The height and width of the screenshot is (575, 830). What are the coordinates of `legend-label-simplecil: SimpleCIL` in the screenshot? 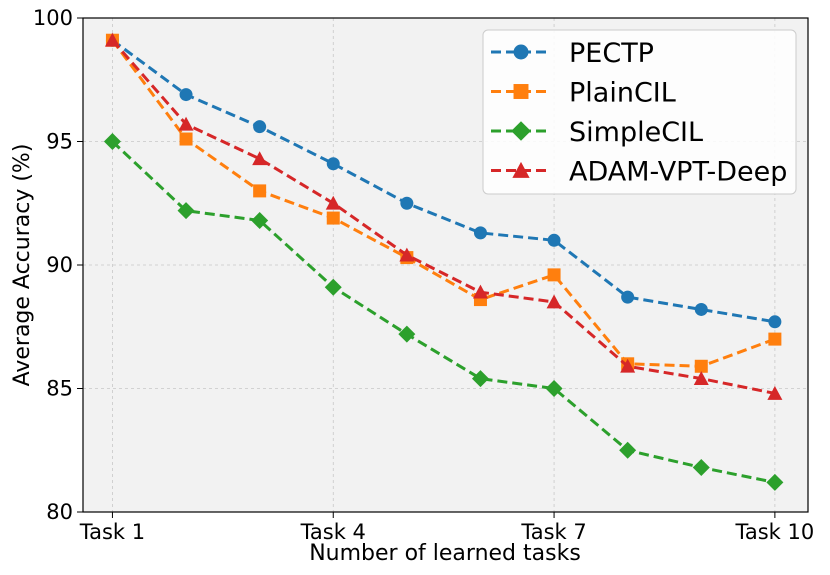 It's located at (636, 132).